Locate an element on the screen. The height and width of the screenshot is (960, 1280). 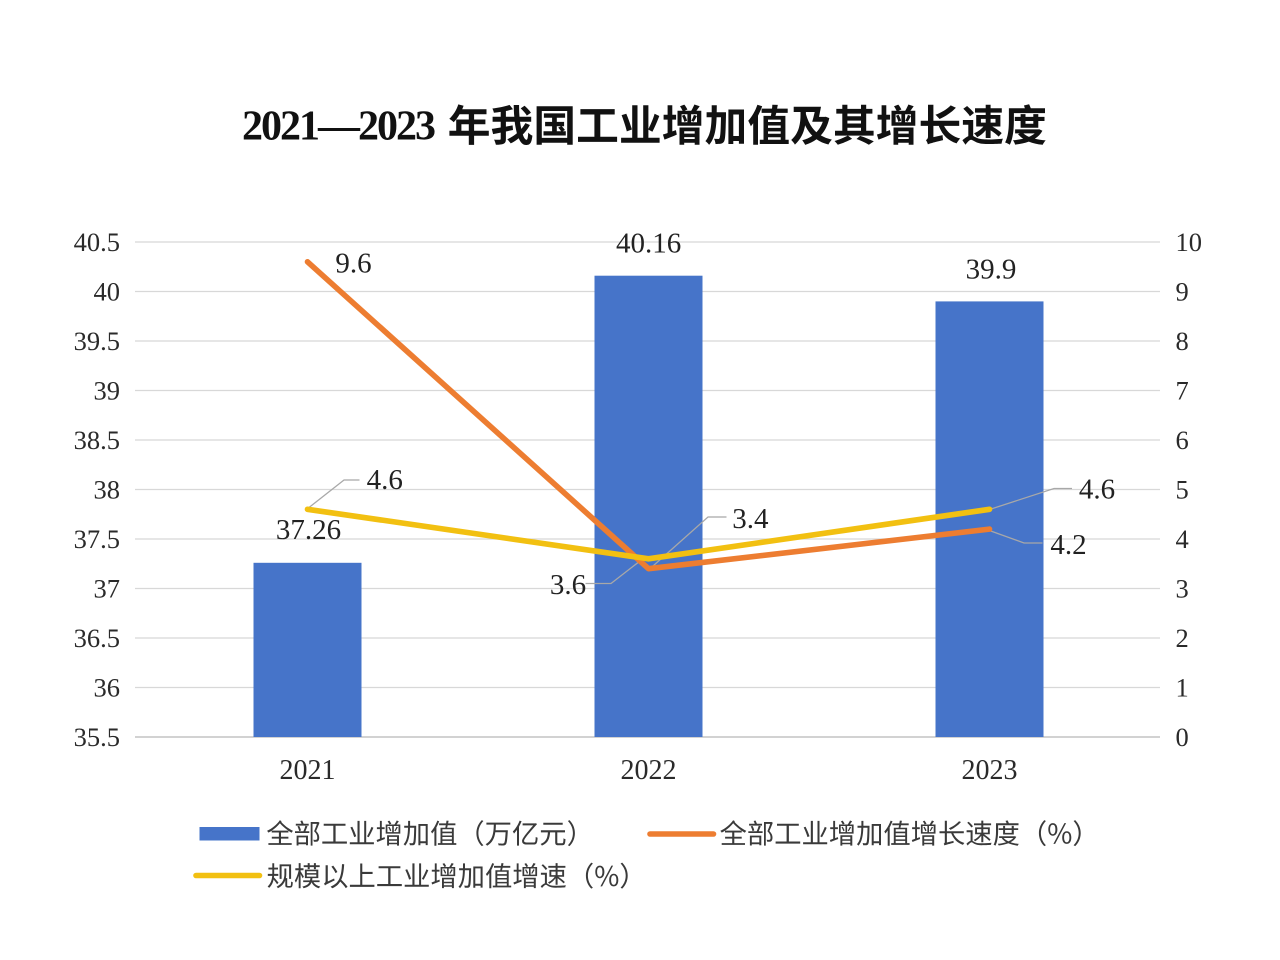
svg-text: 37 is located at coordinates (107, 589).